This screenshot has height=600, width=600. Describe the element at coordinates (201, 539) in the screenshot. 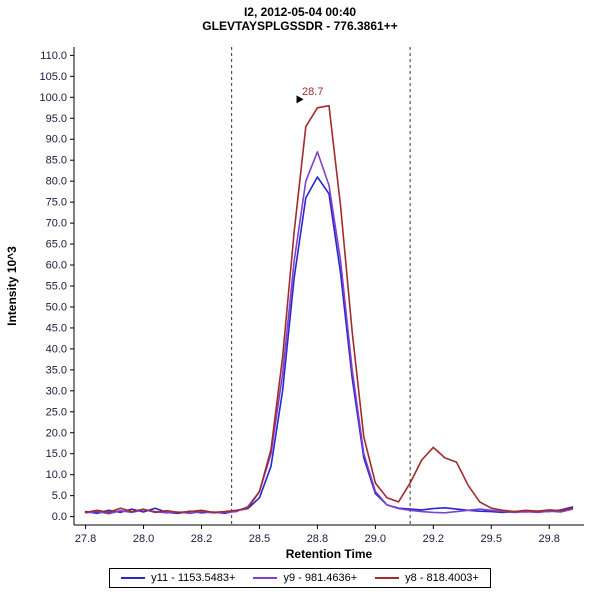

I see `x-tick-label: 28.2` at that location.